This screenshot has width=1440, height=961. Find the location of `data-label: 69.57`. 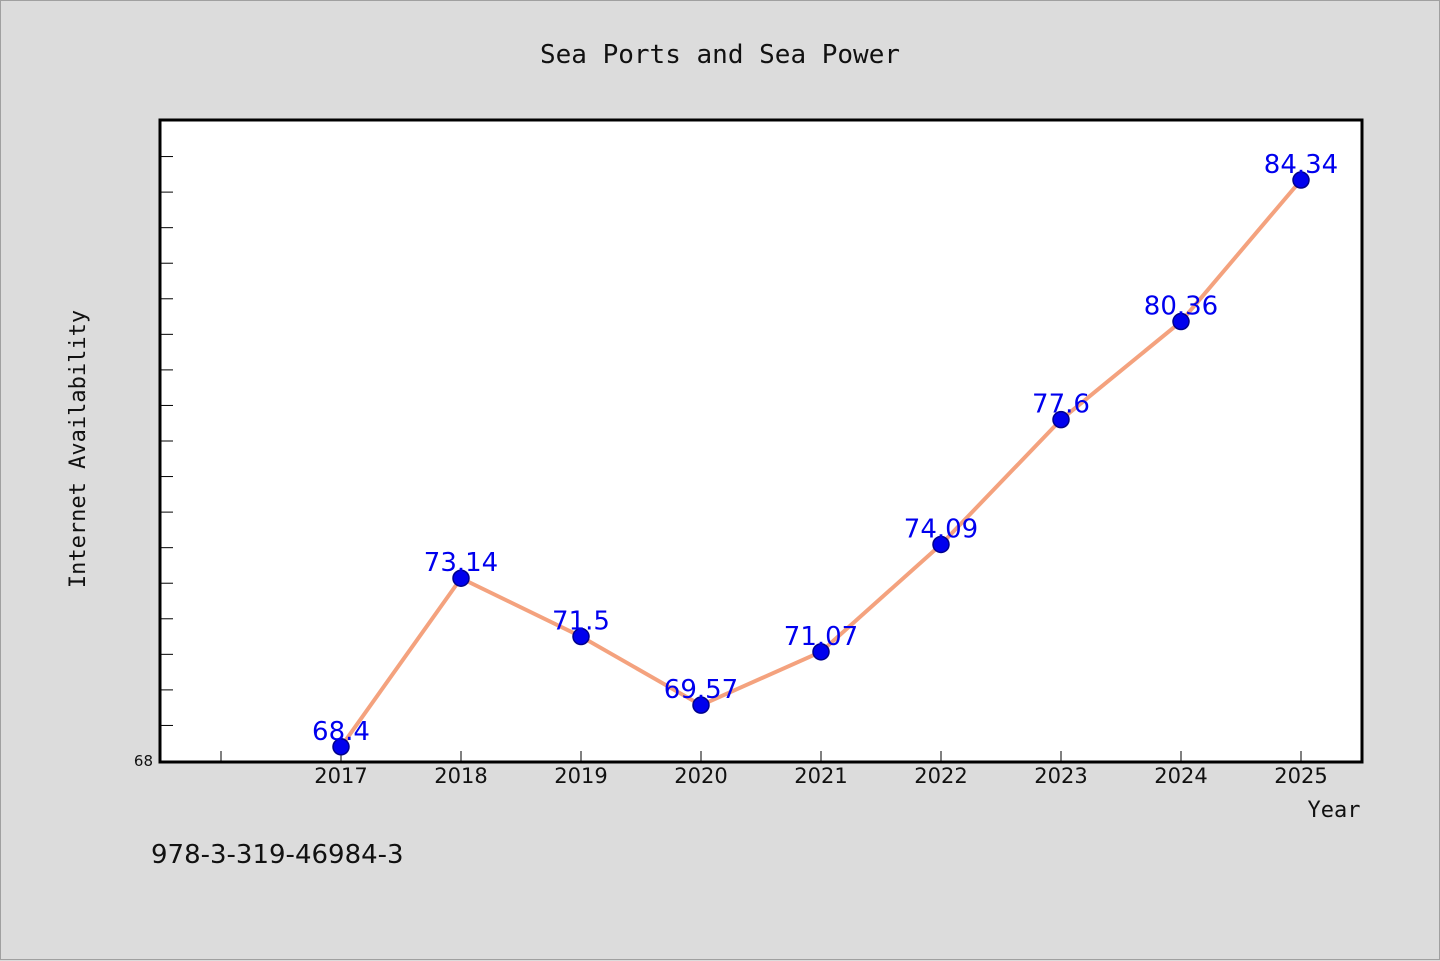

data-label: 69.57 is located at coordinates (701, 690).